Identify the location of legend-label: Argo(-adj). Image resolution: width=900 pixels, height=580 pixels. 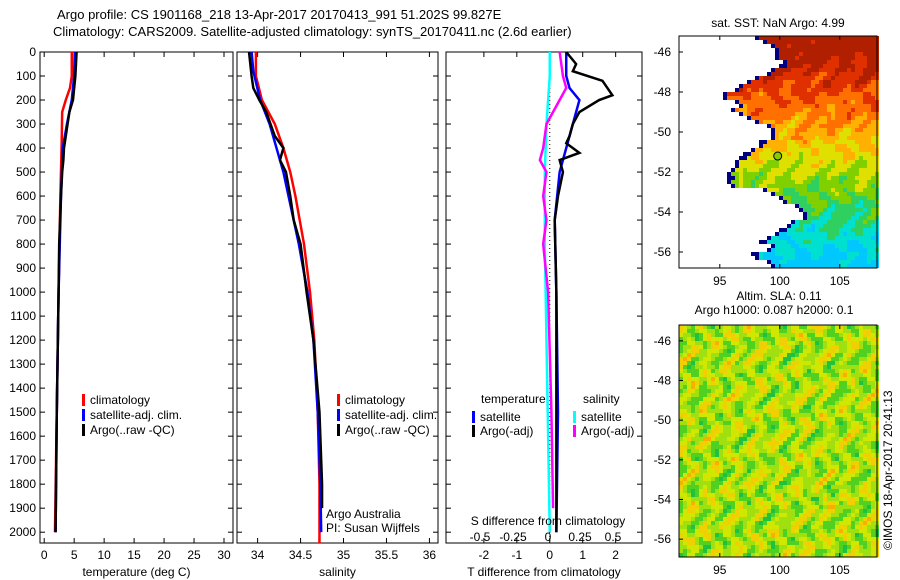
(607, 431).